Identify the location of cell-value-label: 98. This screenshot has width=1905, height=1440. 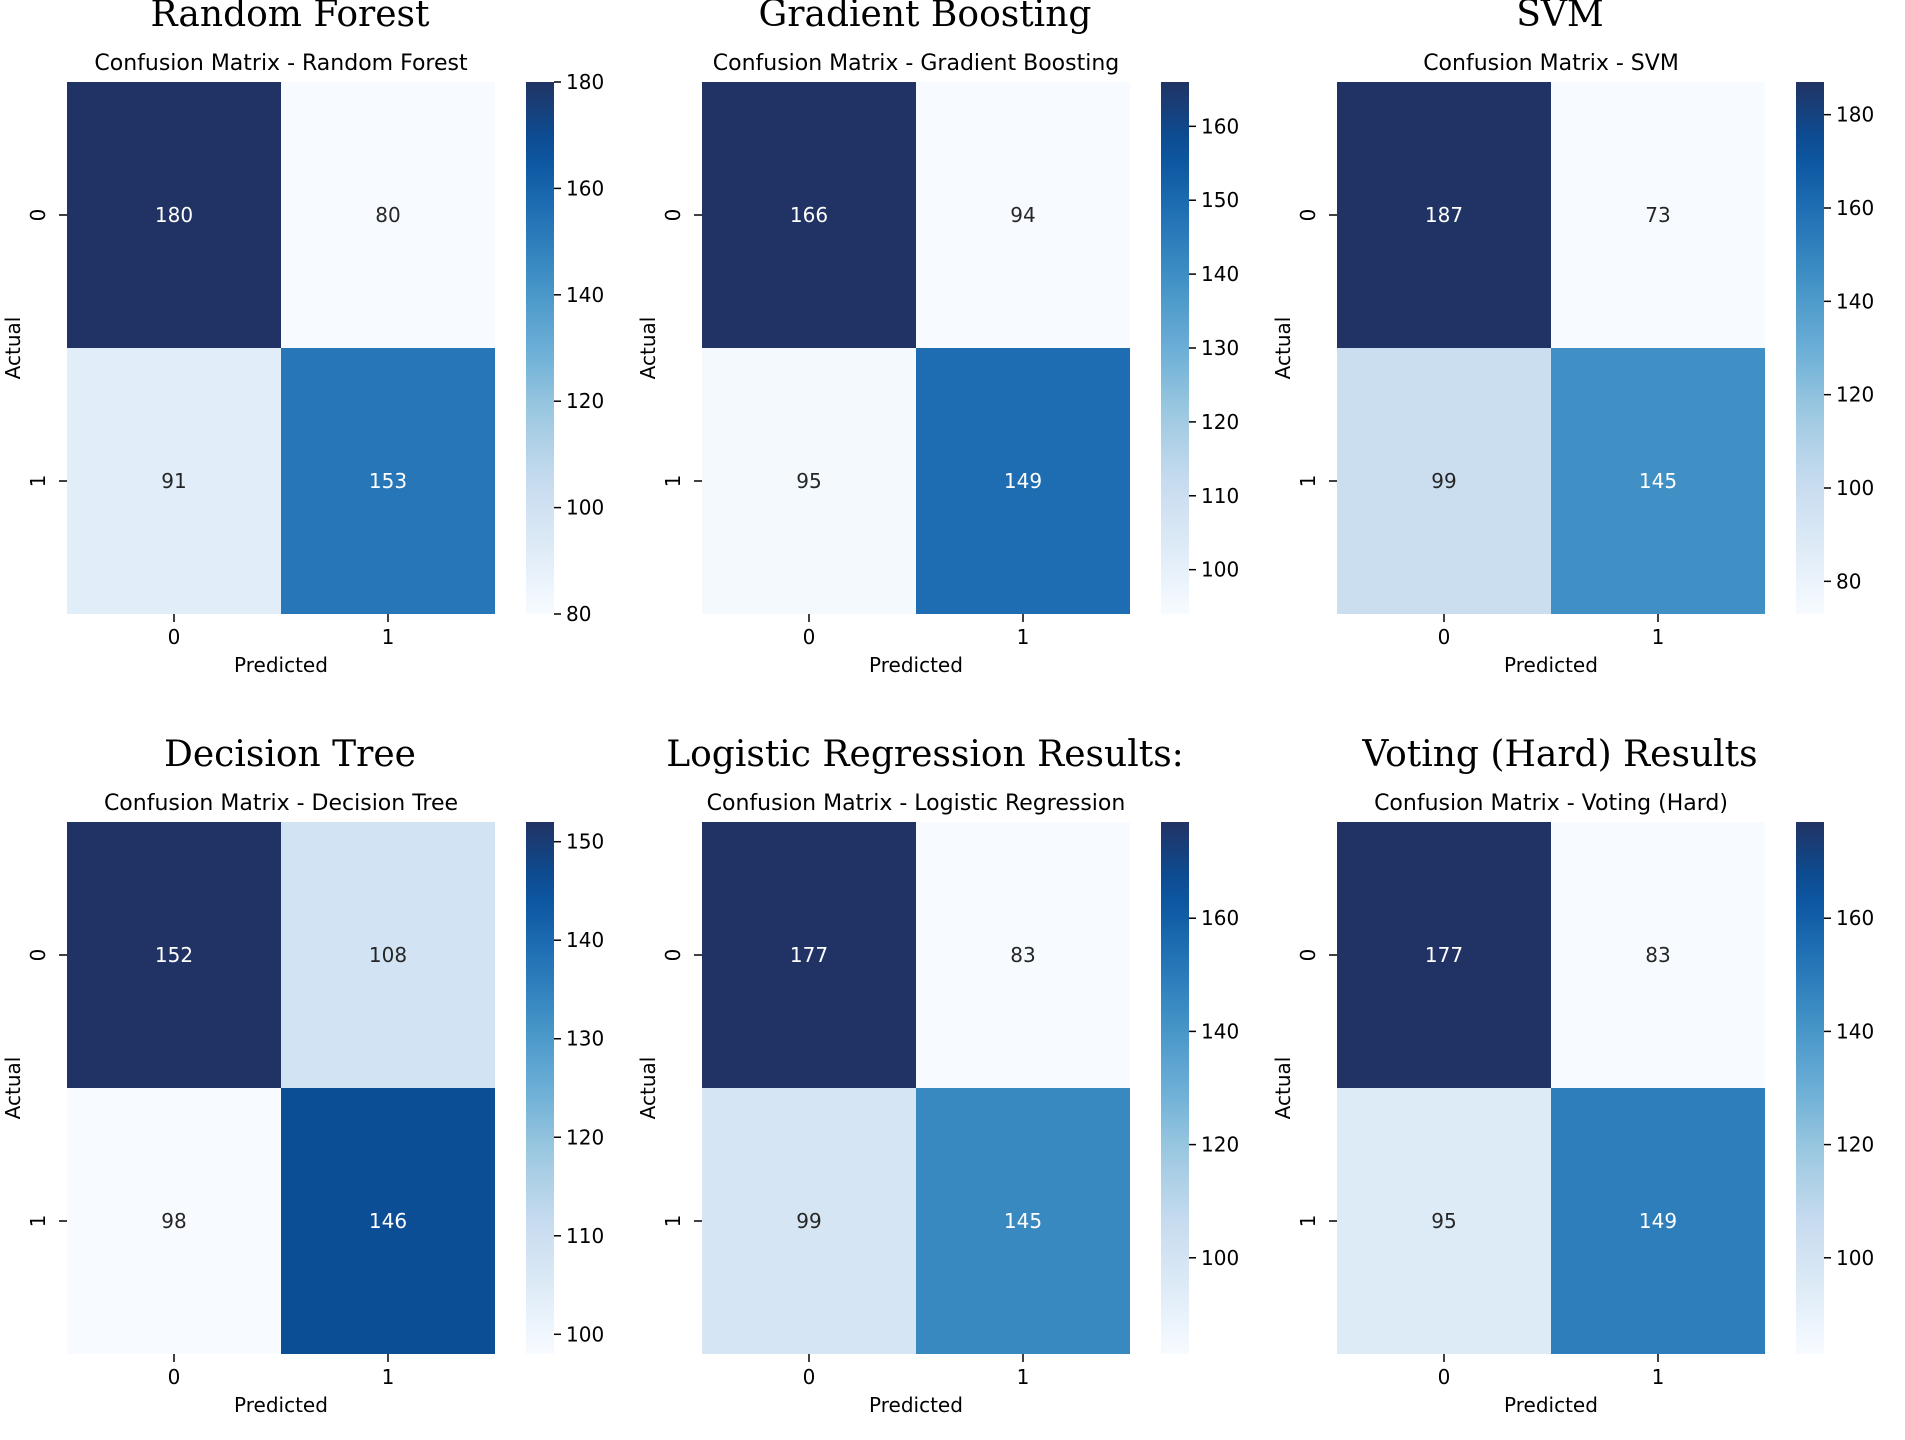
(173, 1221).